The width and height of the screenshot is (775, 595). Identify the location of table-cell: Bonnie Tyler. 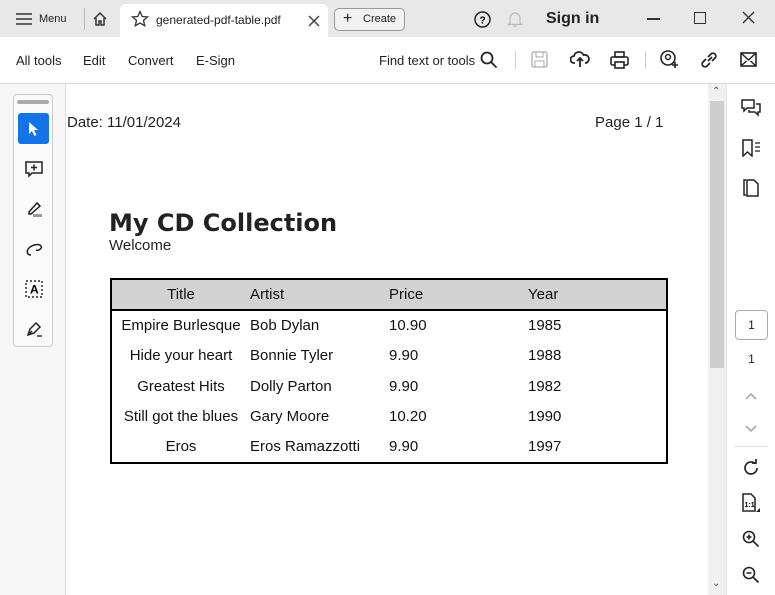
(292, 356).